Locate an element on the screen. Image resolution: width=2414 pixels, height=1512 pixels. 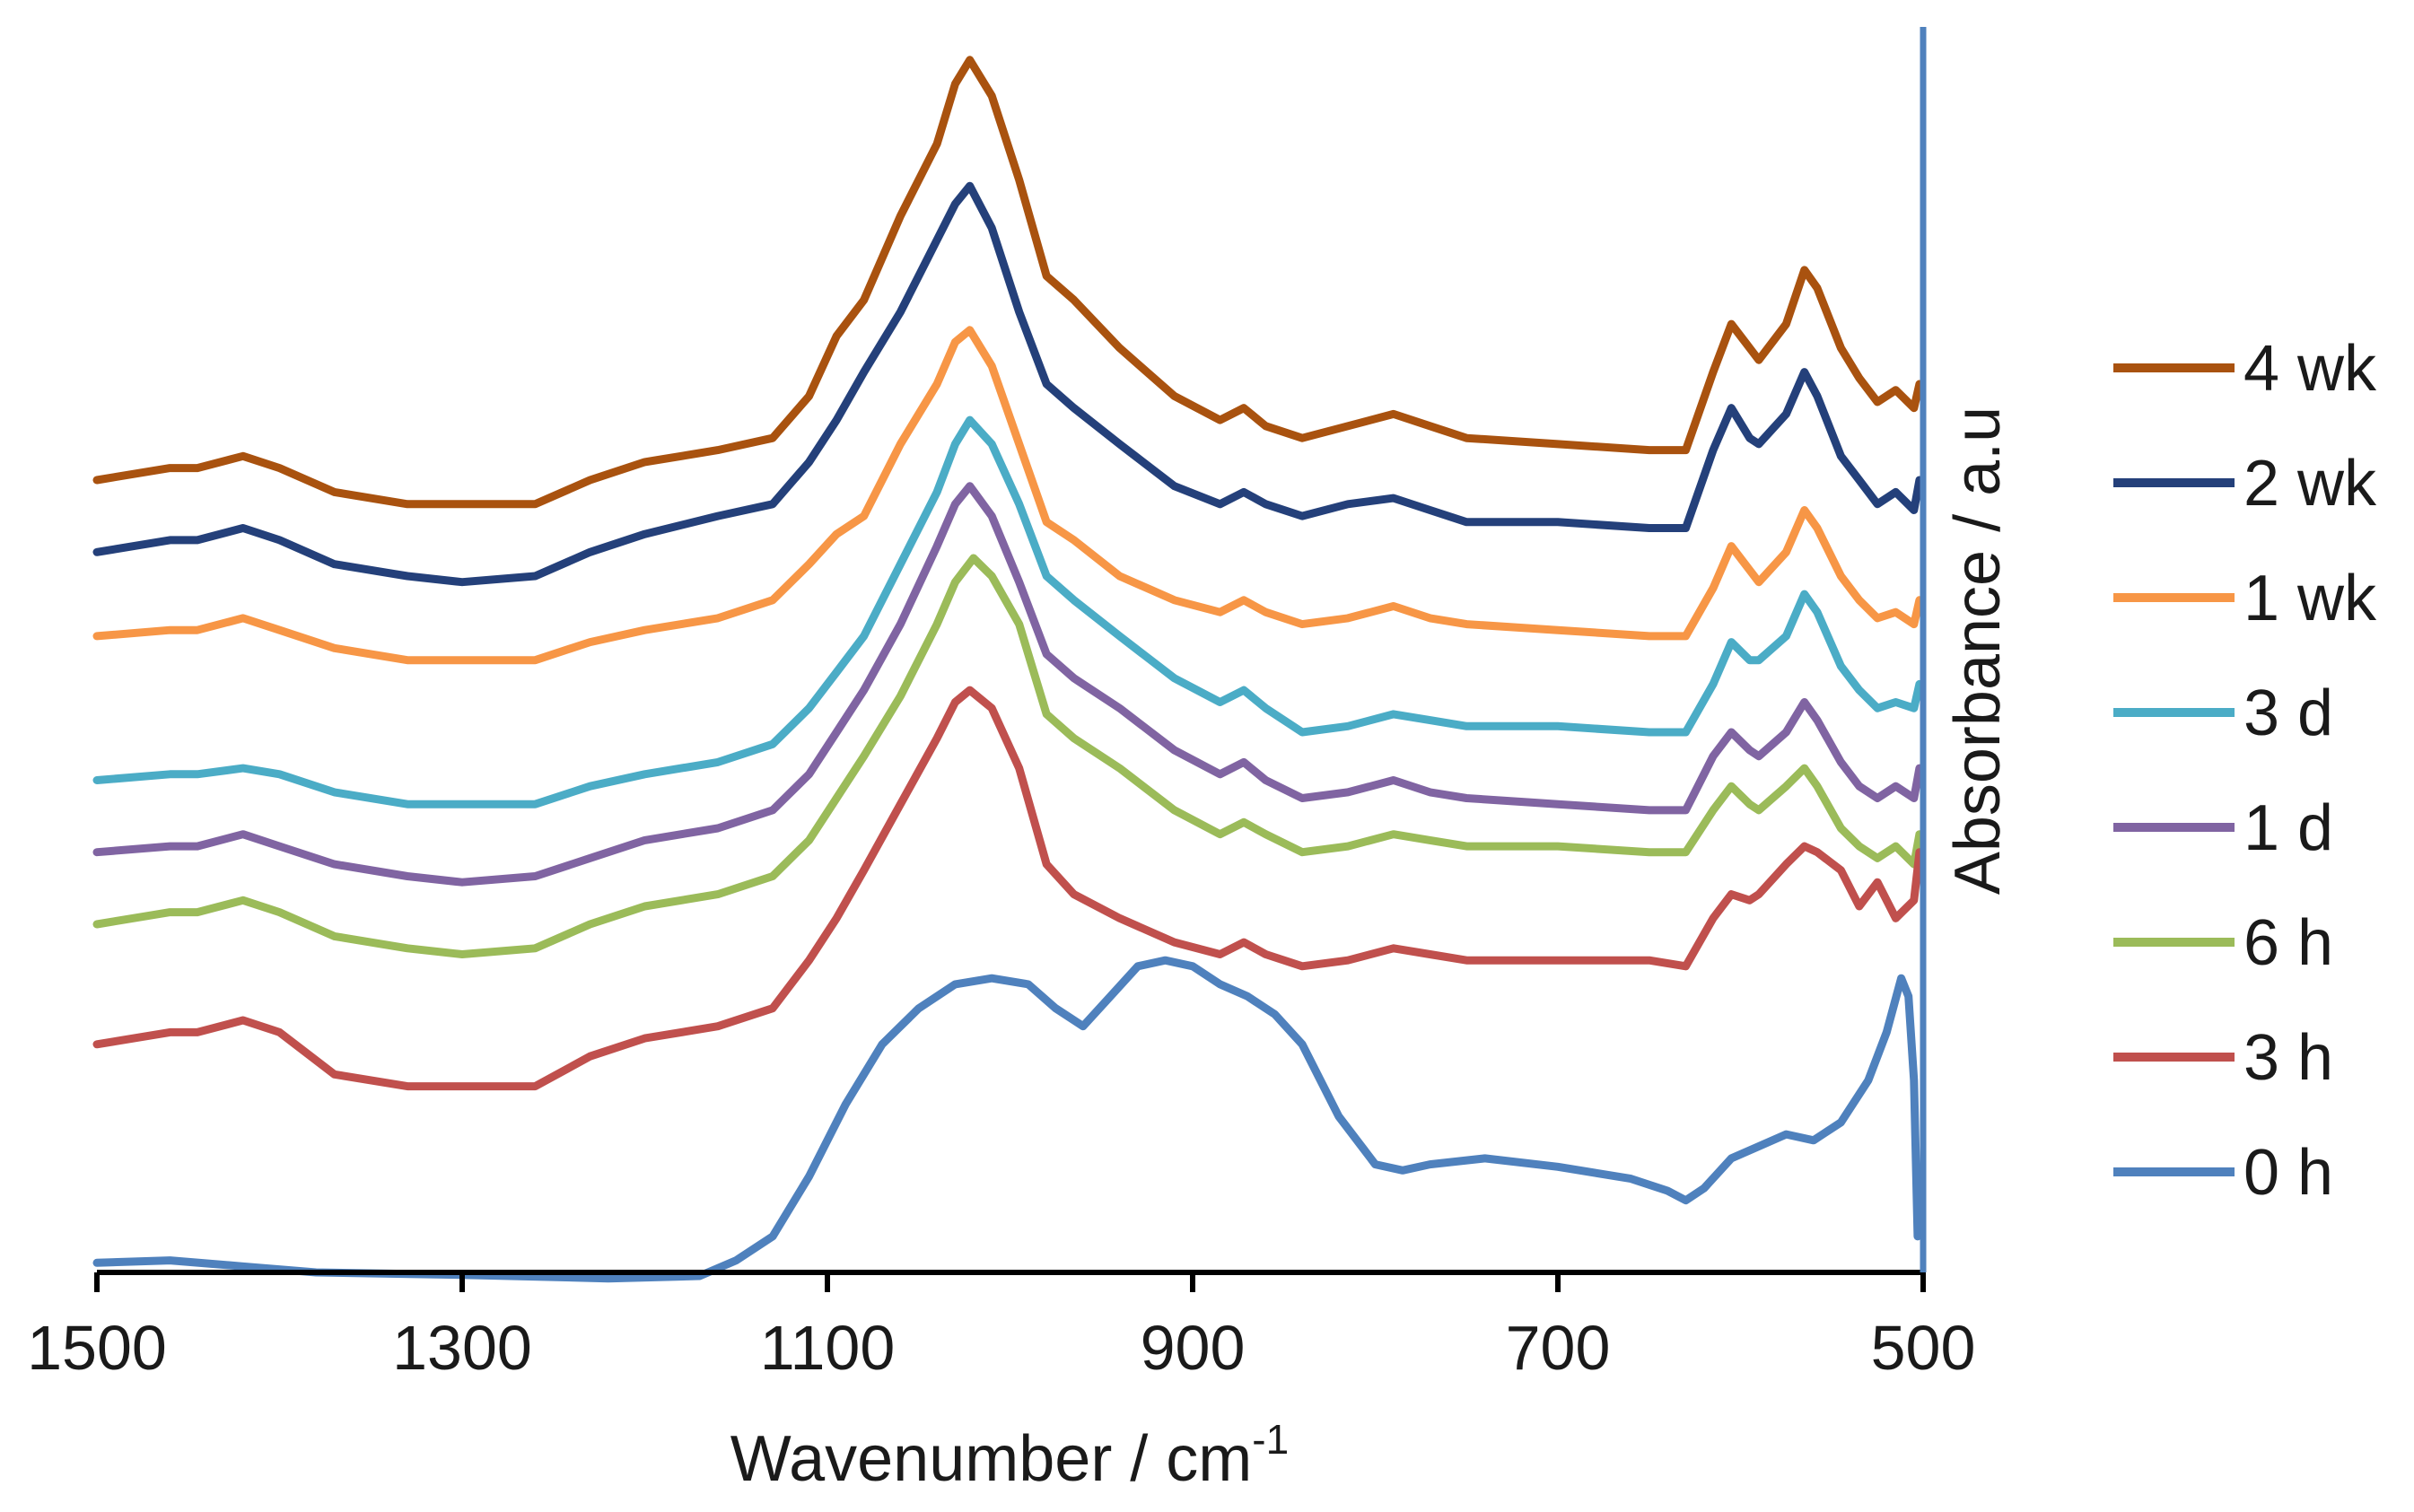
legend: 4 wk 2 wk 1 wk 3 d 1 d 6 h 3 h 0 h is located at coordinates (2245, 771).